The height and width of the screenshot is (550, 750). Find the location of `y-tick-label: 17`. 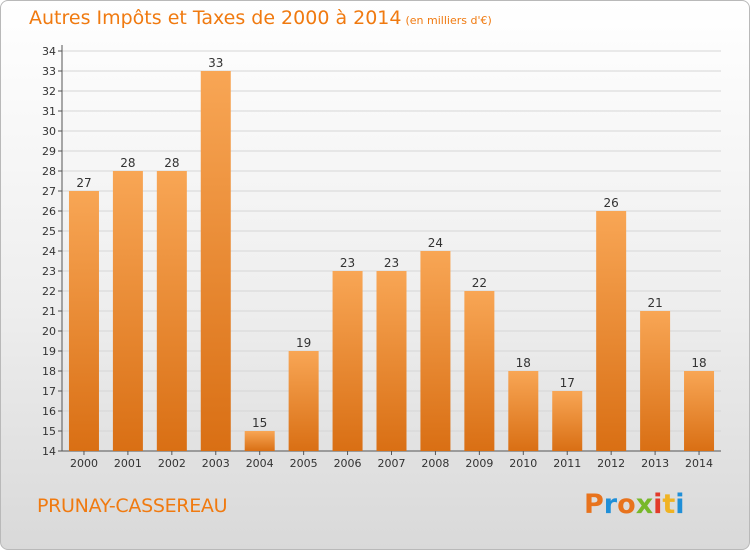

y-tick-label: 17 is located at coordinates (49, 391).